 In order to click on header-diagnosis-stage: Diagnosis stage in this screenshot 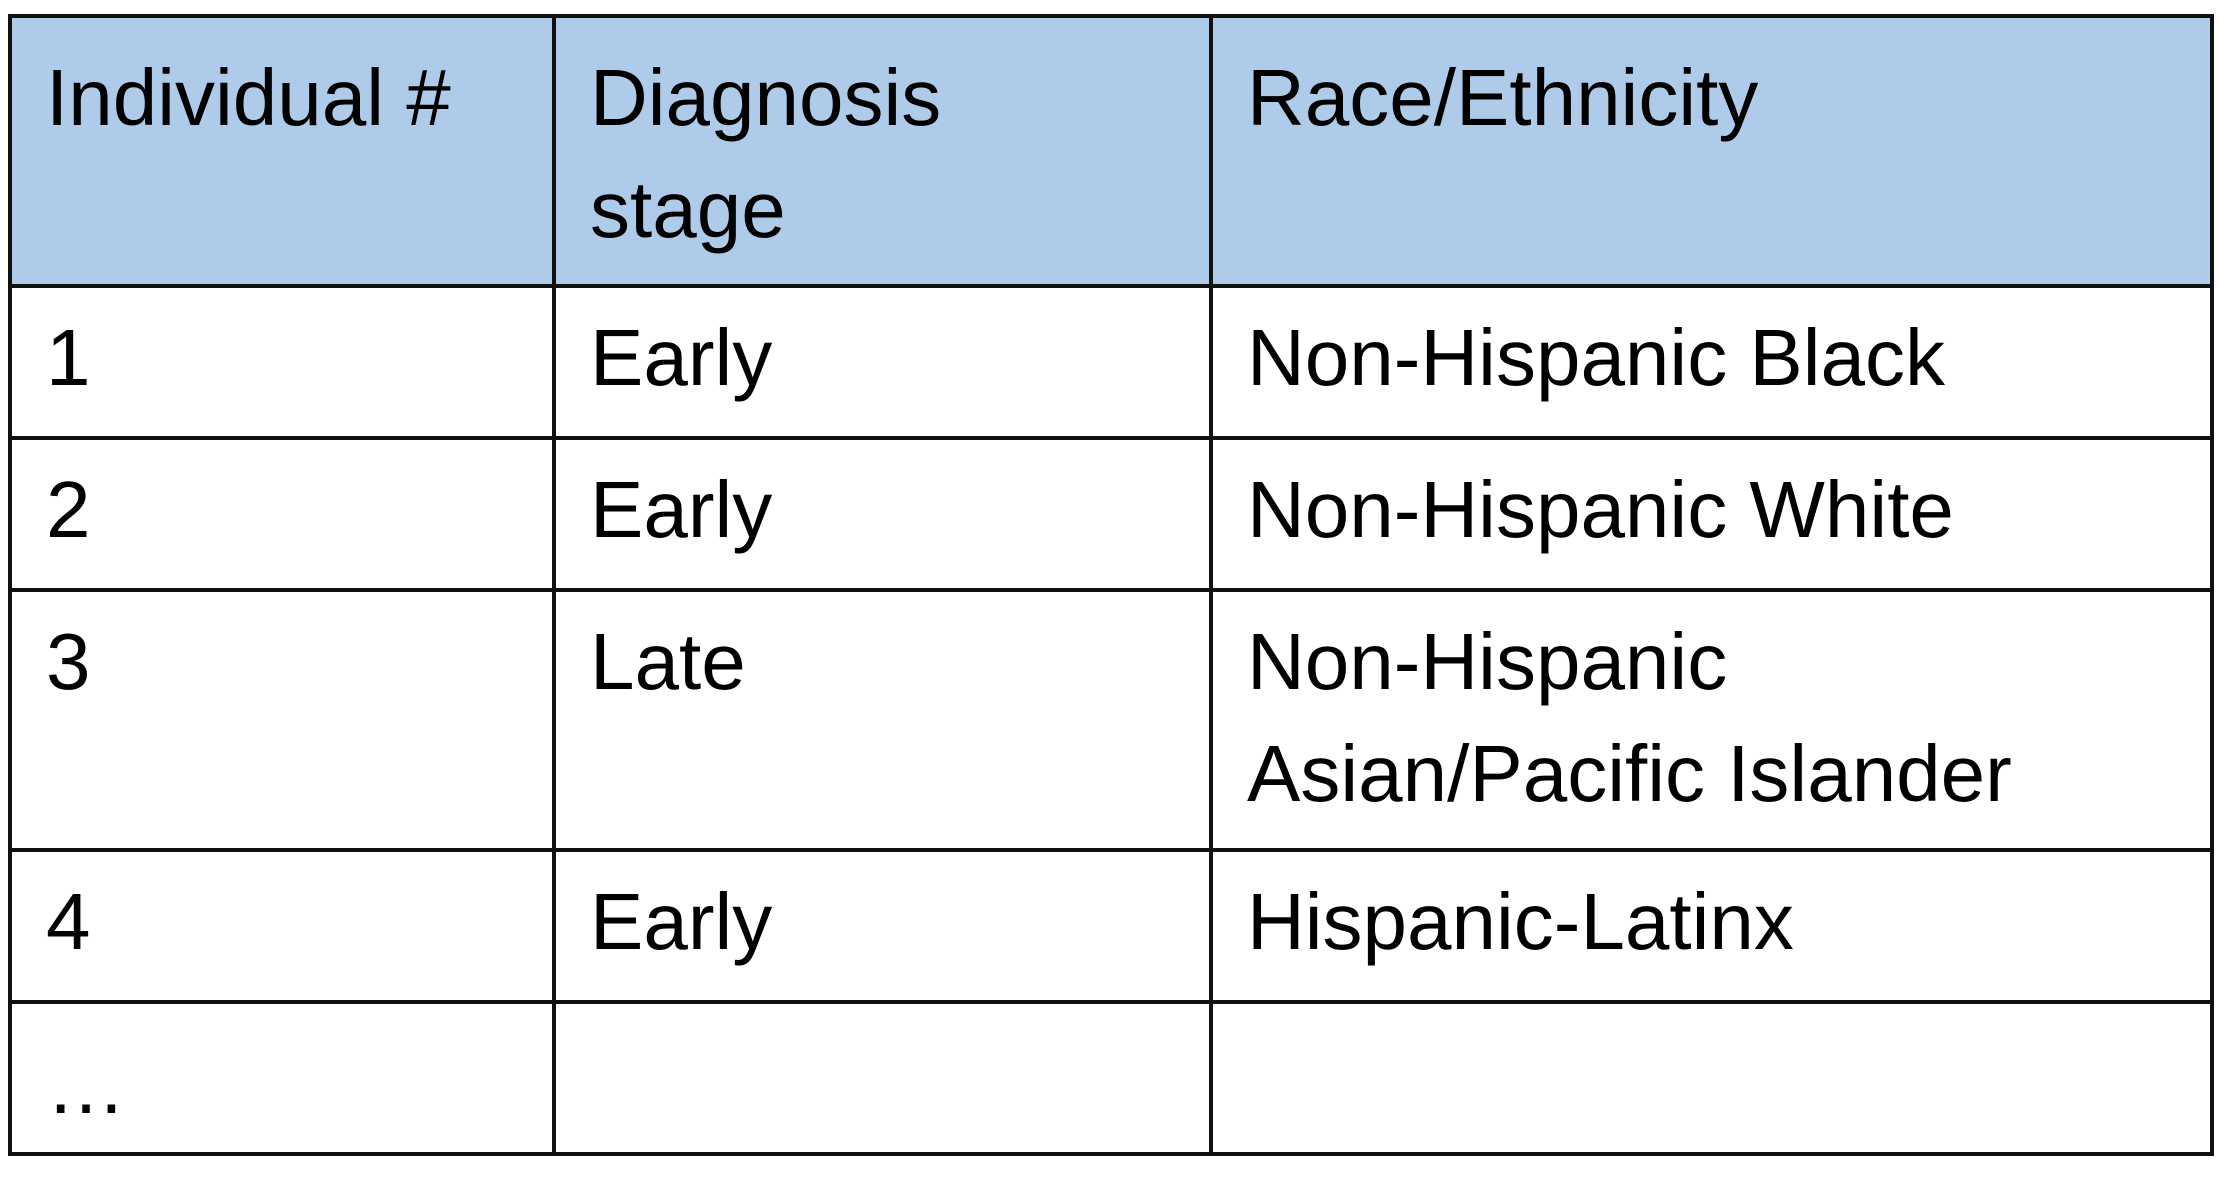, I will do `click(882, 151)`.